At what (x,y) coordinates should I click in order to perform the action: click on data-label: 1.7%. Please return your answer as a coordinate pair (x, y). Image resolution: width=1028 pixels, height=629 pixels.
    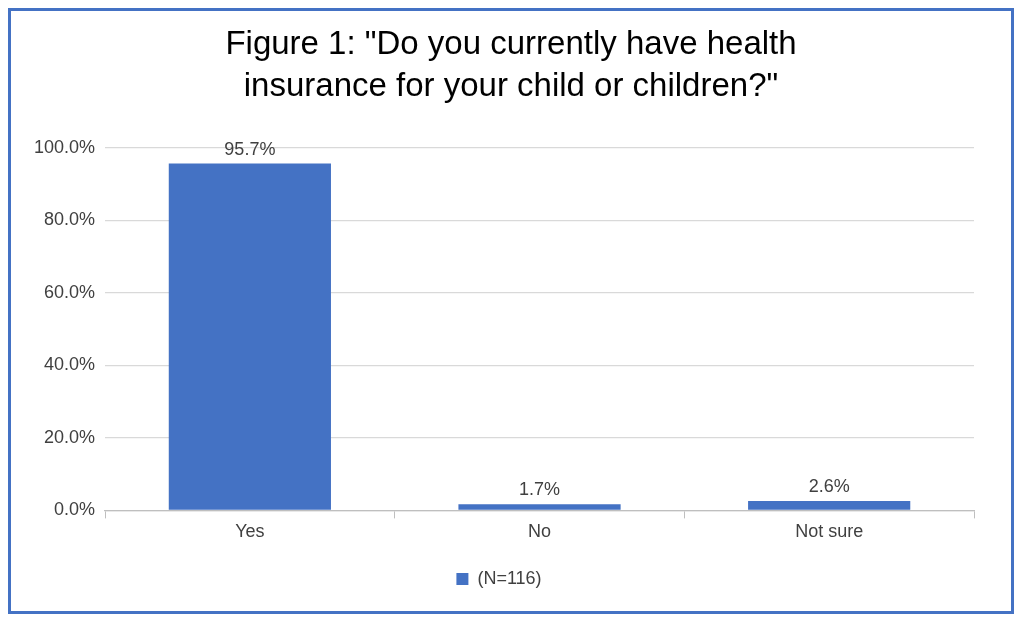
    Looking at the image, I should click on (540, 489).